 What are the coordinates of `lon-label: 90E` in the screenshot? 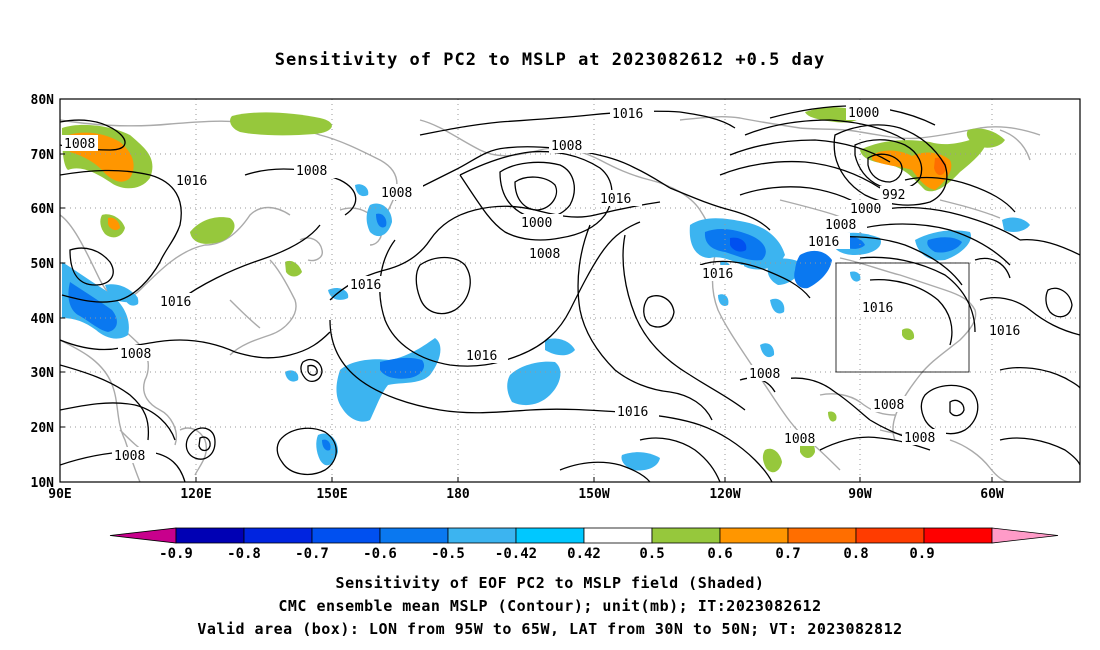 It's located at (59, 494).